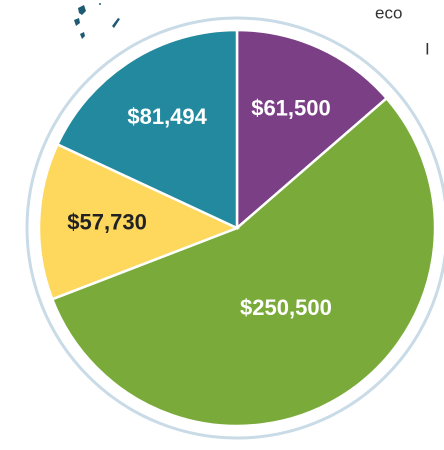 The width and height of the screenshot is (444, 450). Describe the element at coordinates (291, 108) in the screenshot. I see `data-label: $61,500` at that location.